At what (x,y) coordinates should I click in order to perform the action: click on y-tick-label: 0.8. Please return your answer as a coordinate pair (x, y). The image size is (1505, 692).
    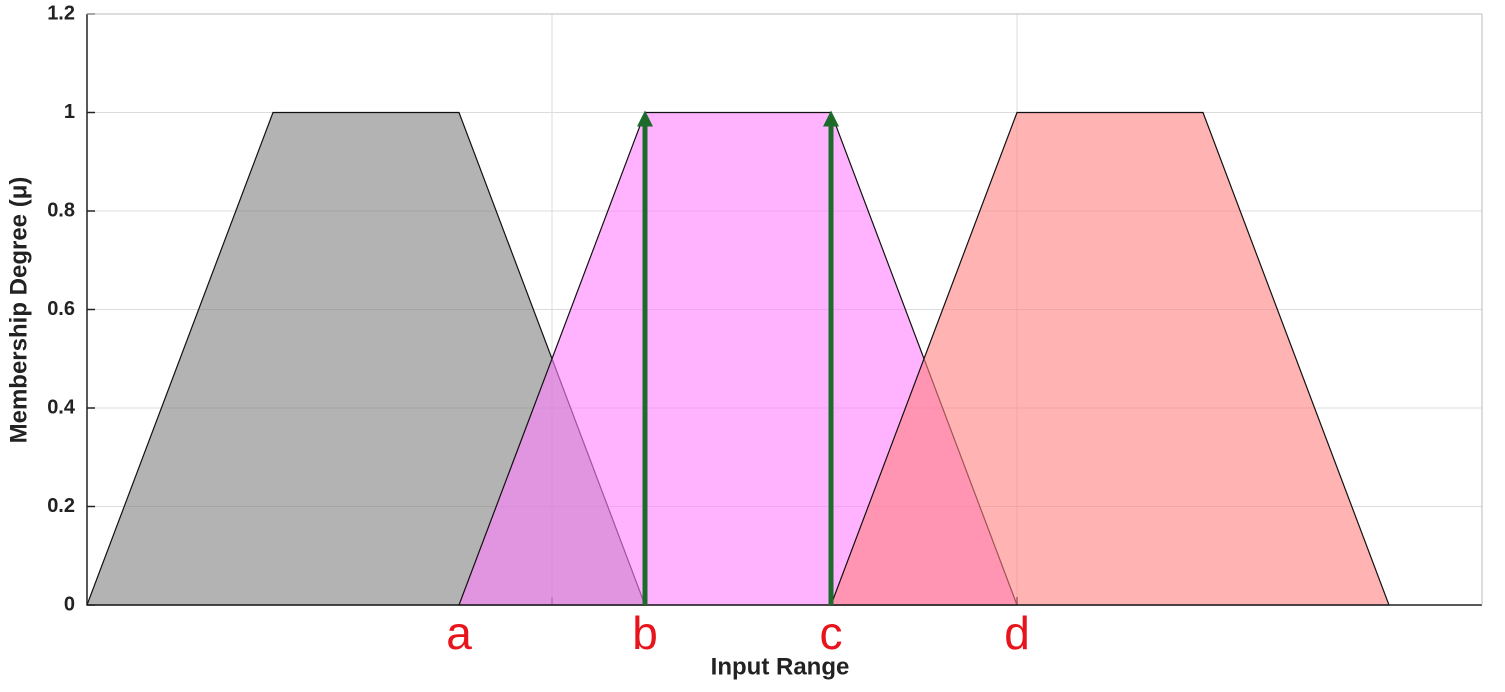
    Looking at the image, I should click on (61, 210).